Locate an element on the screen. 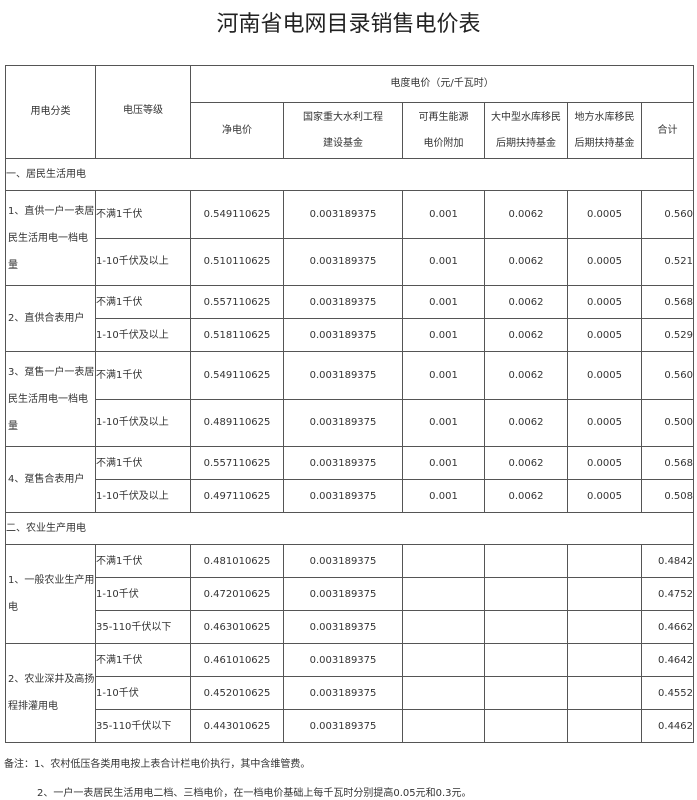 This screenshot has height=800, width=697. table-row: 35-110千伏以下 0.463010625 0.003189375 0.4662 is located at coordinates (350, 627).